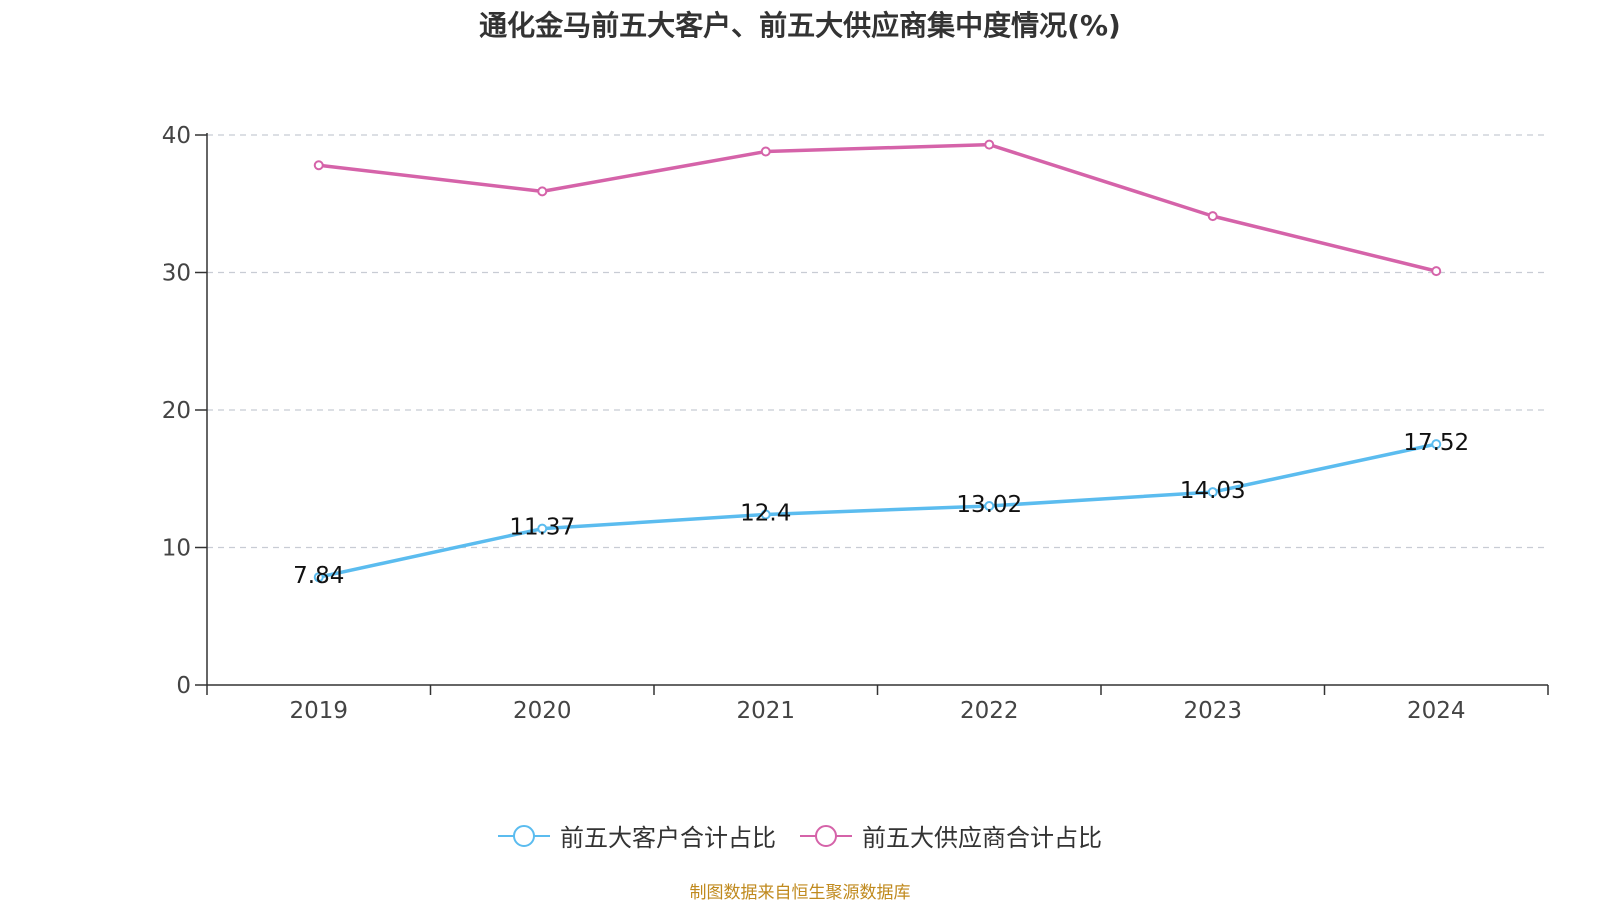 The height and width of the screenshot is (903, 1600). I want to click on data-labels: 7.84 11.37 12.4 13.02 14.03 17.52, so click(881, 509).